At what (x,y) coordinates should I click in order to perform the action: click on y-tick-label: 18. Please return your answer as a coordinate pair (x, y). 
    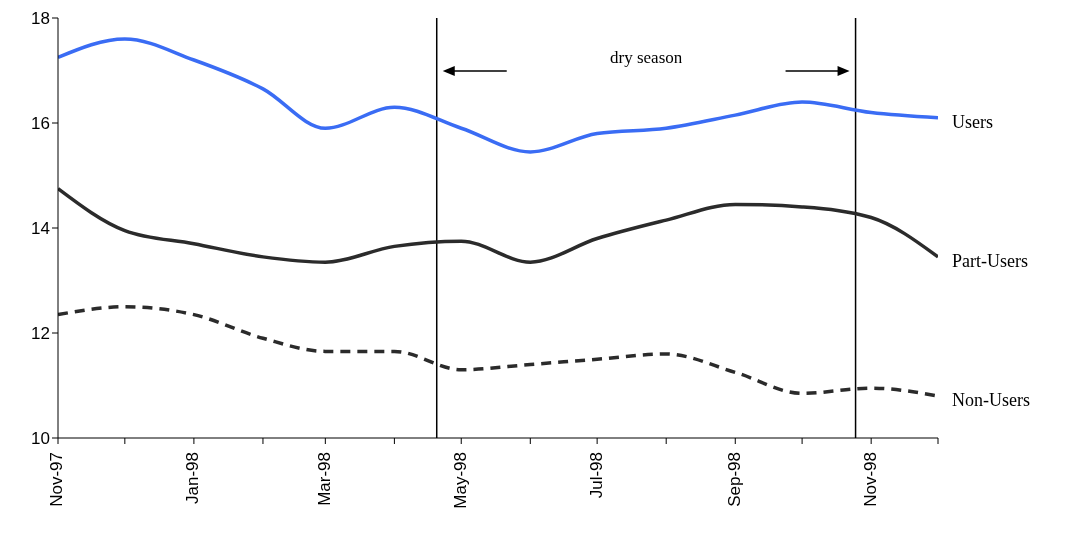
    Looking at the image, I should click on (40, 19).